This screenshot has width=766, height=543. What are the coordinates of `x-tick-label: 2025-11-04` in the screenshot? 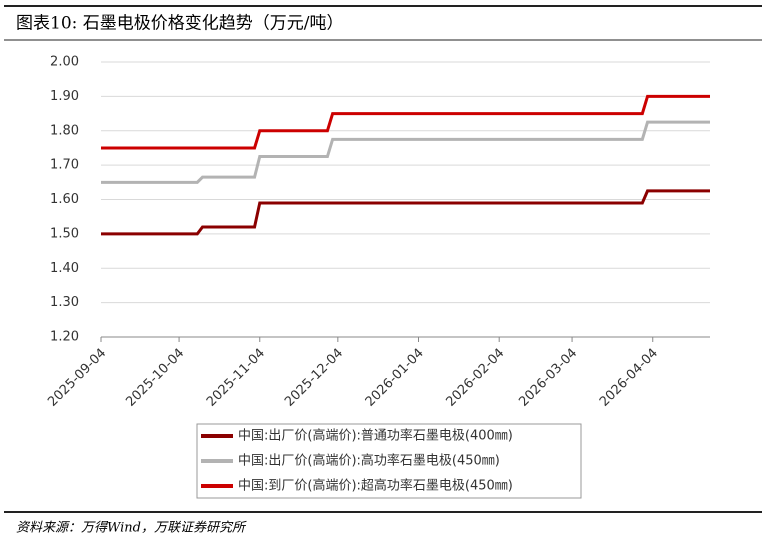 It's located at (236, 378).